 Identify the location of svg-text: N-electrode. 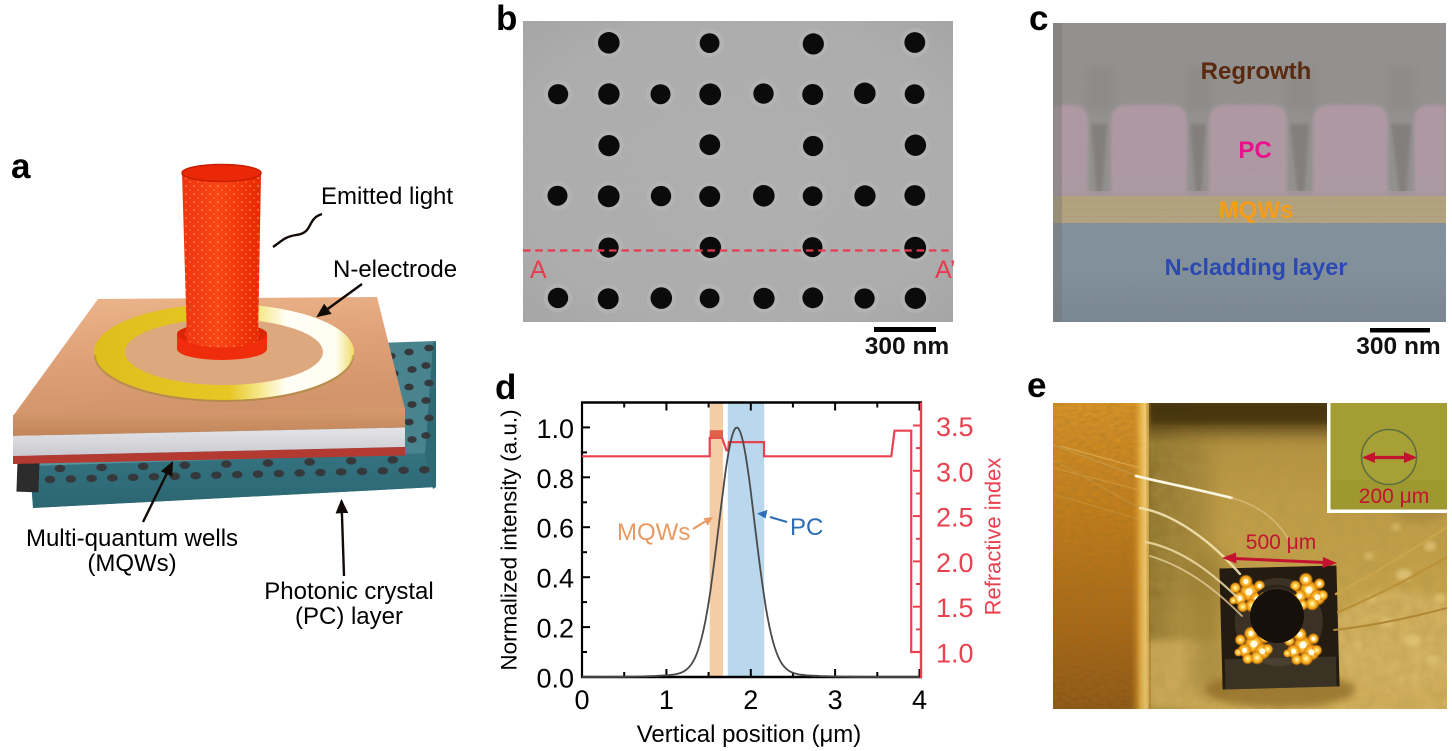
(395, 269).